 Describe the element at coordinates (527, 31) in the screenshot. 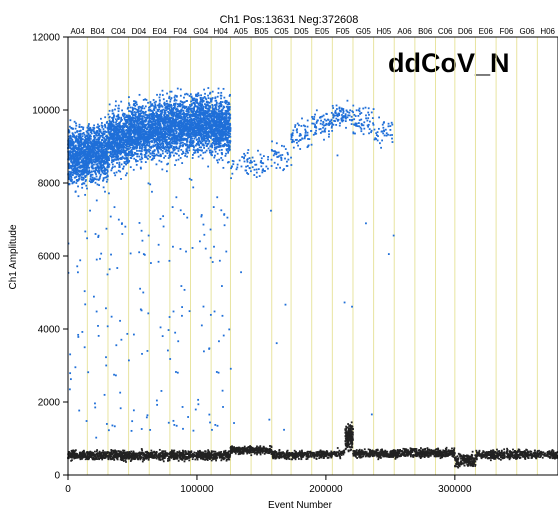

I see `well-label: G06` at that location.